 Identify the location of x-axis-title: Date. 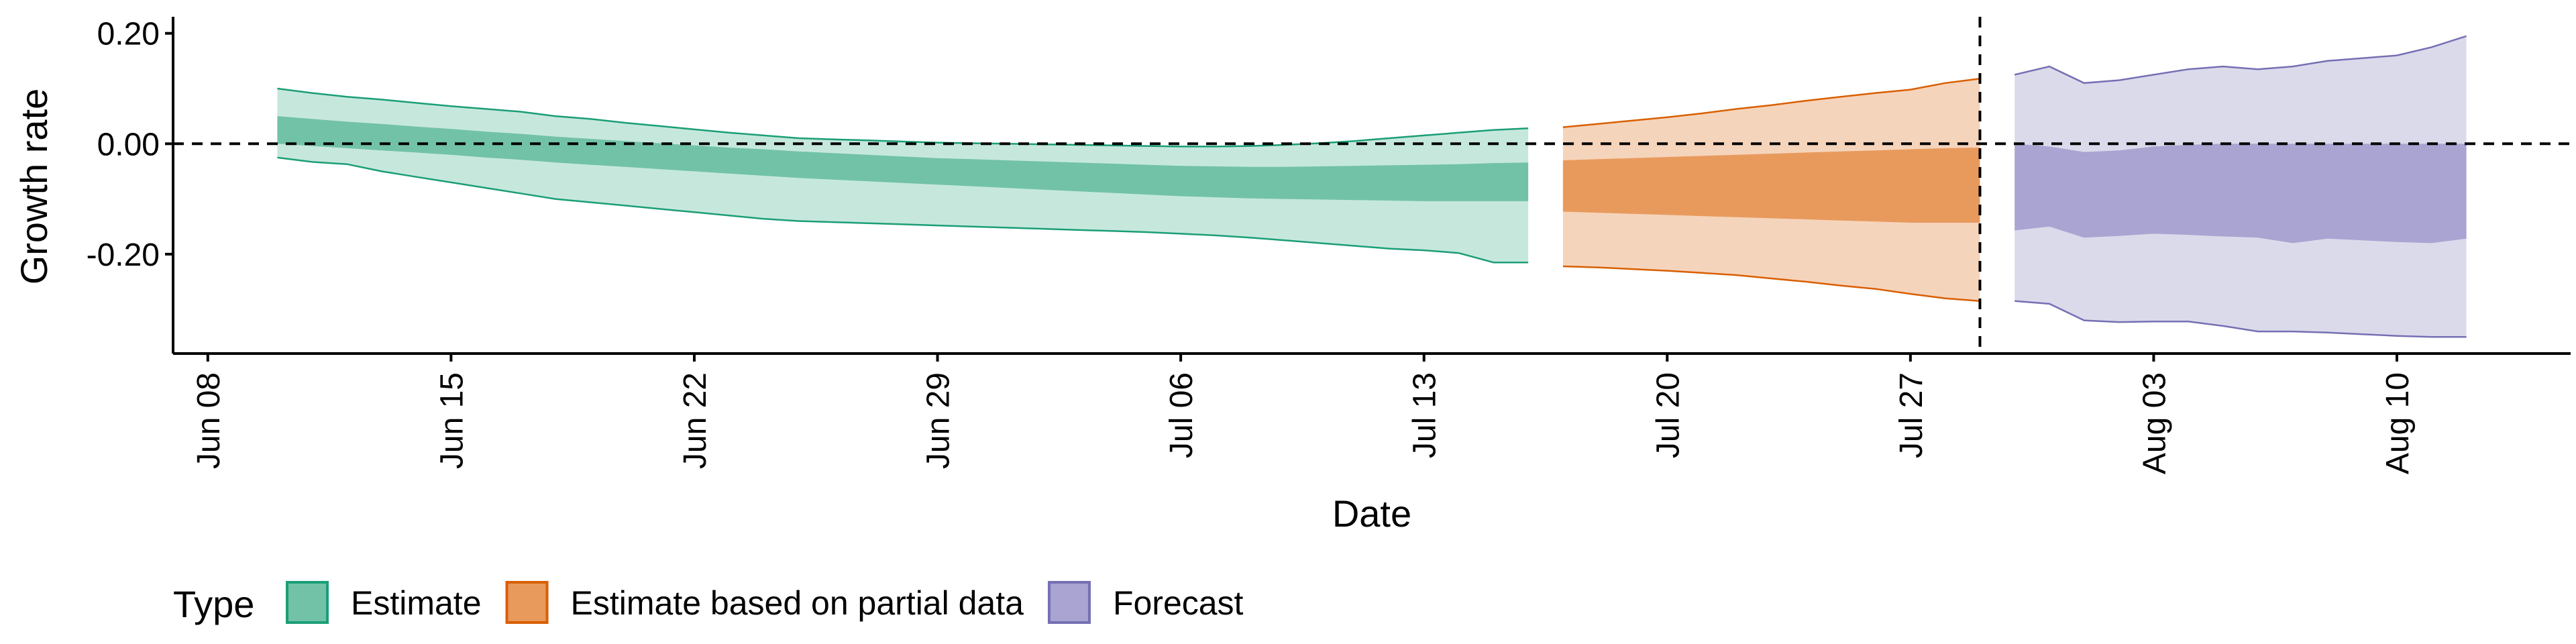
(1371, 513).